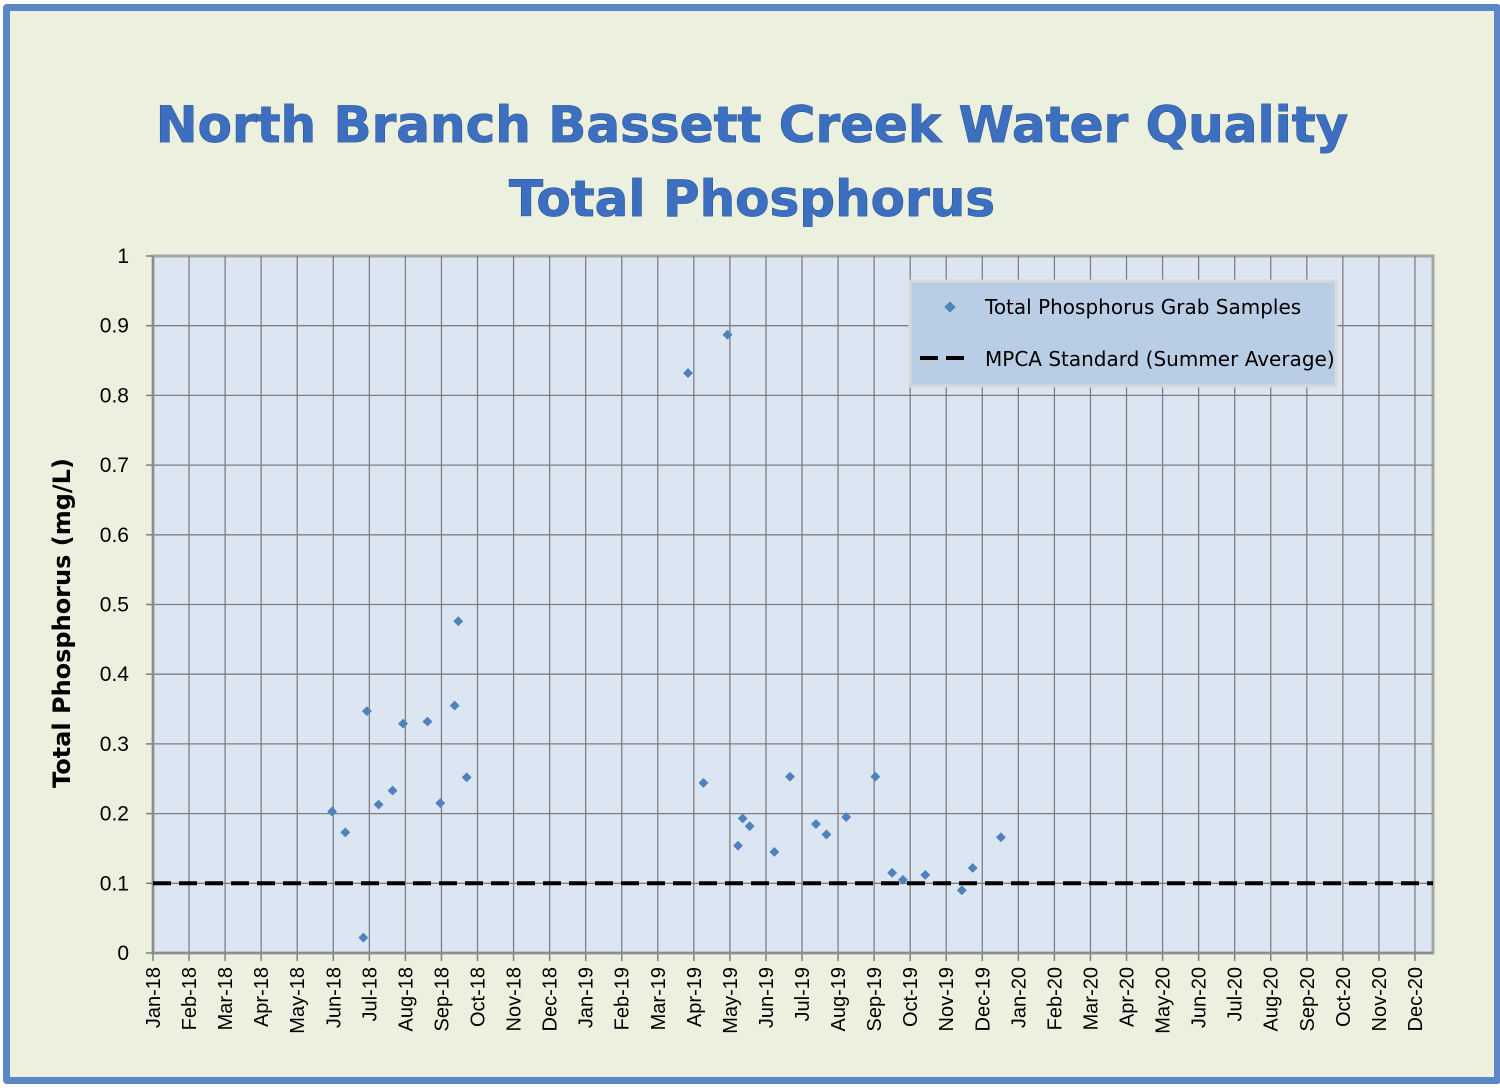 The image size is (1500, 1088). I want to click on legend-label-grab-samples: Total Phosphorus Grab Samples, so click(1142, 307).